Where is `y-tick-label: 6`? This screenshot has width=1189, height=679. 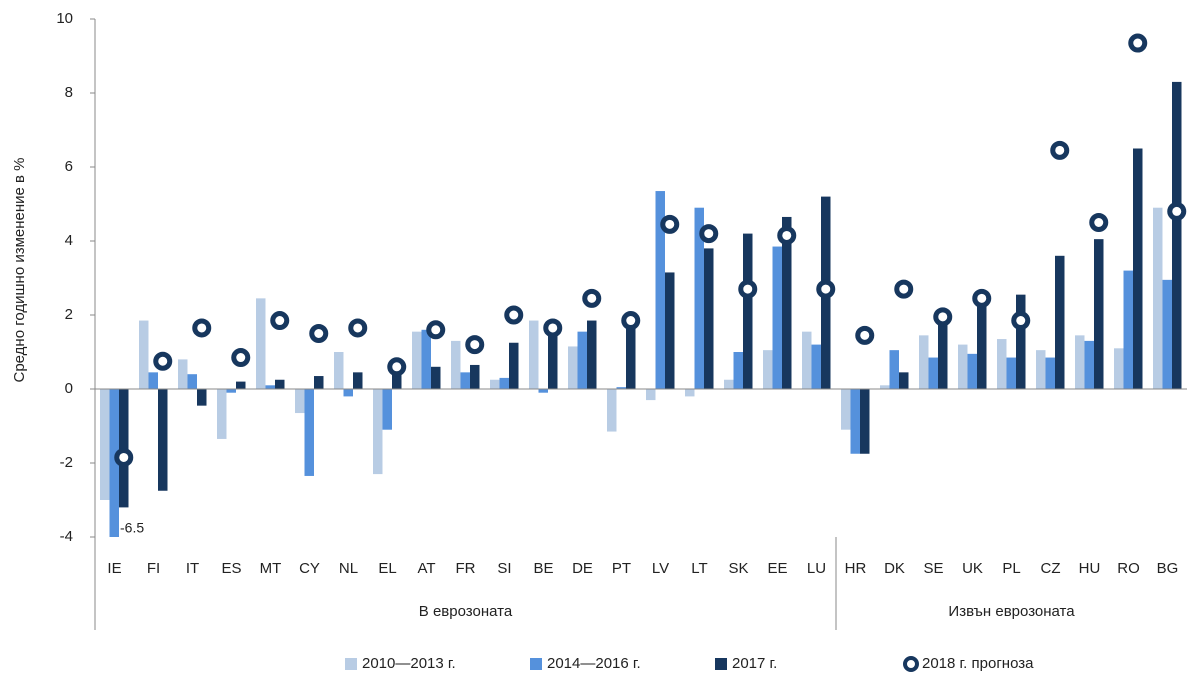
y-tick-label: 6 is located at coordinates (69, 166).